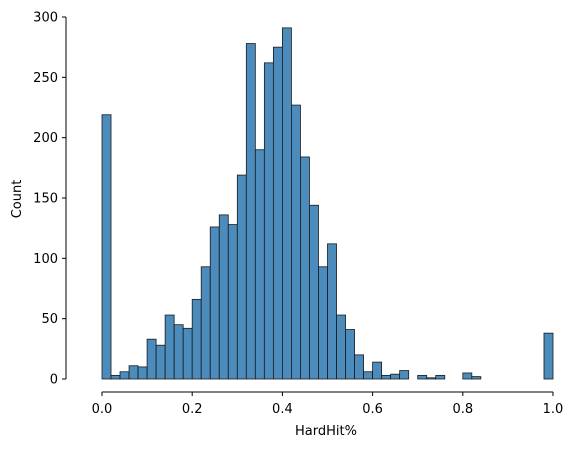 The width and height of the screenshot is (585, 451). I want to click on x-tick-label: 0.8, so click(462, 409).